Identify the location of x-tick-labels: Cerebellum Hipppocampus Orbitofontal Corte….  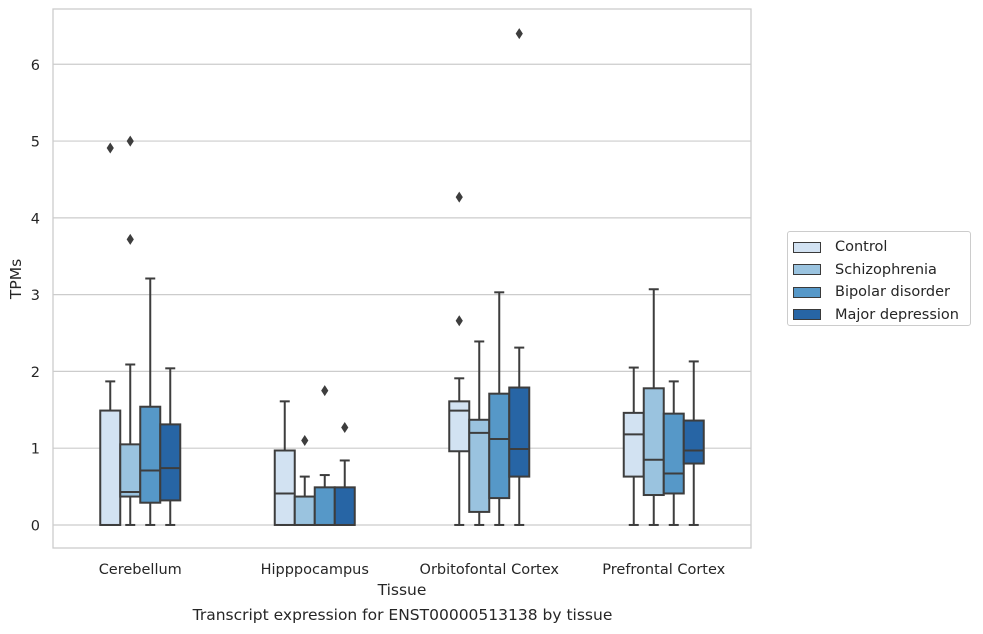
(412, 570).